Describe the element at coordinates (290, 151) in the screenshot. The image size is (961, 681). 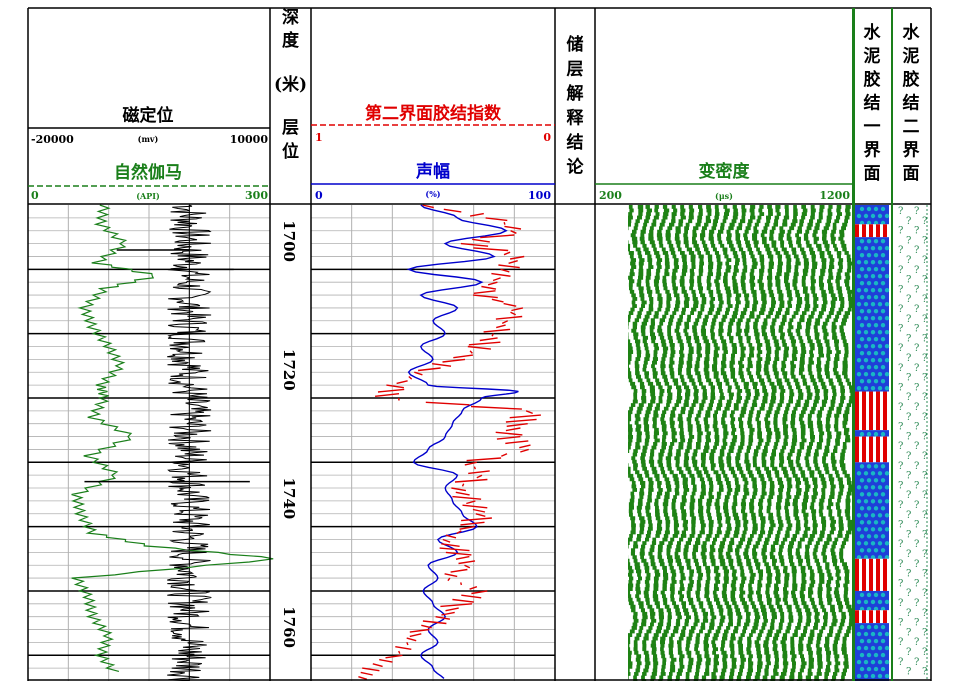
I see `depth-header-char-4: 位` at that location.